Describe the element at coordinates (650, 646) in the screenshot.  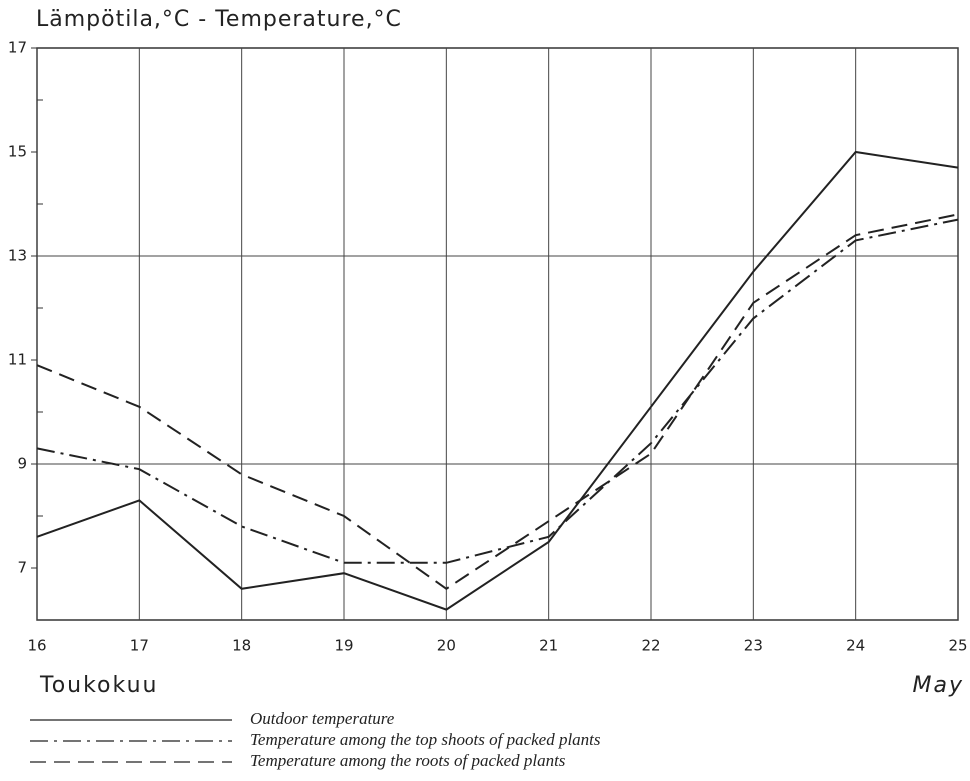
I see `x-tick-label: 22` at that location.